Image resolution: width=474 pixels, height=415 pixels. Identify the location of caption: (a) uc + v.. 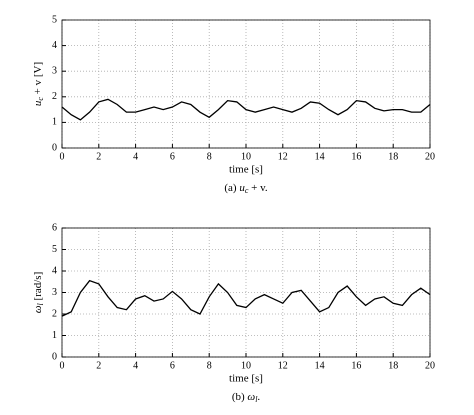
(246, 188).